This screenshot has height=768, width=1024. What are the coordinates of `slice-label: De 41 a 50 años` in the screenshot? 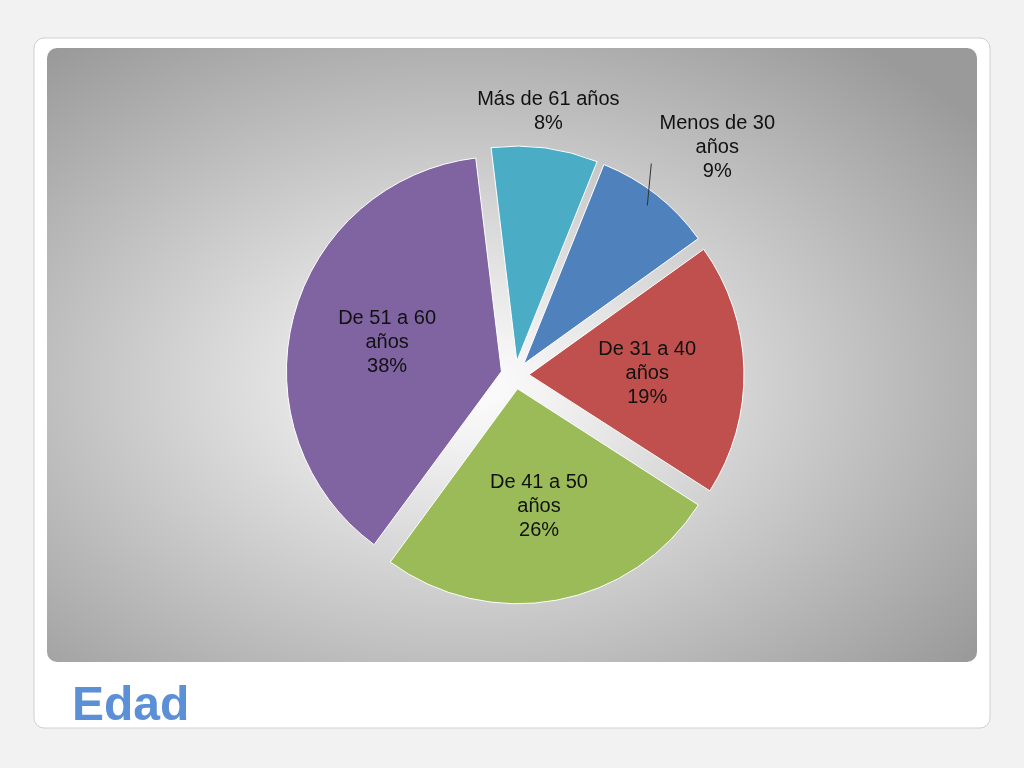 It's located at (539, 493).